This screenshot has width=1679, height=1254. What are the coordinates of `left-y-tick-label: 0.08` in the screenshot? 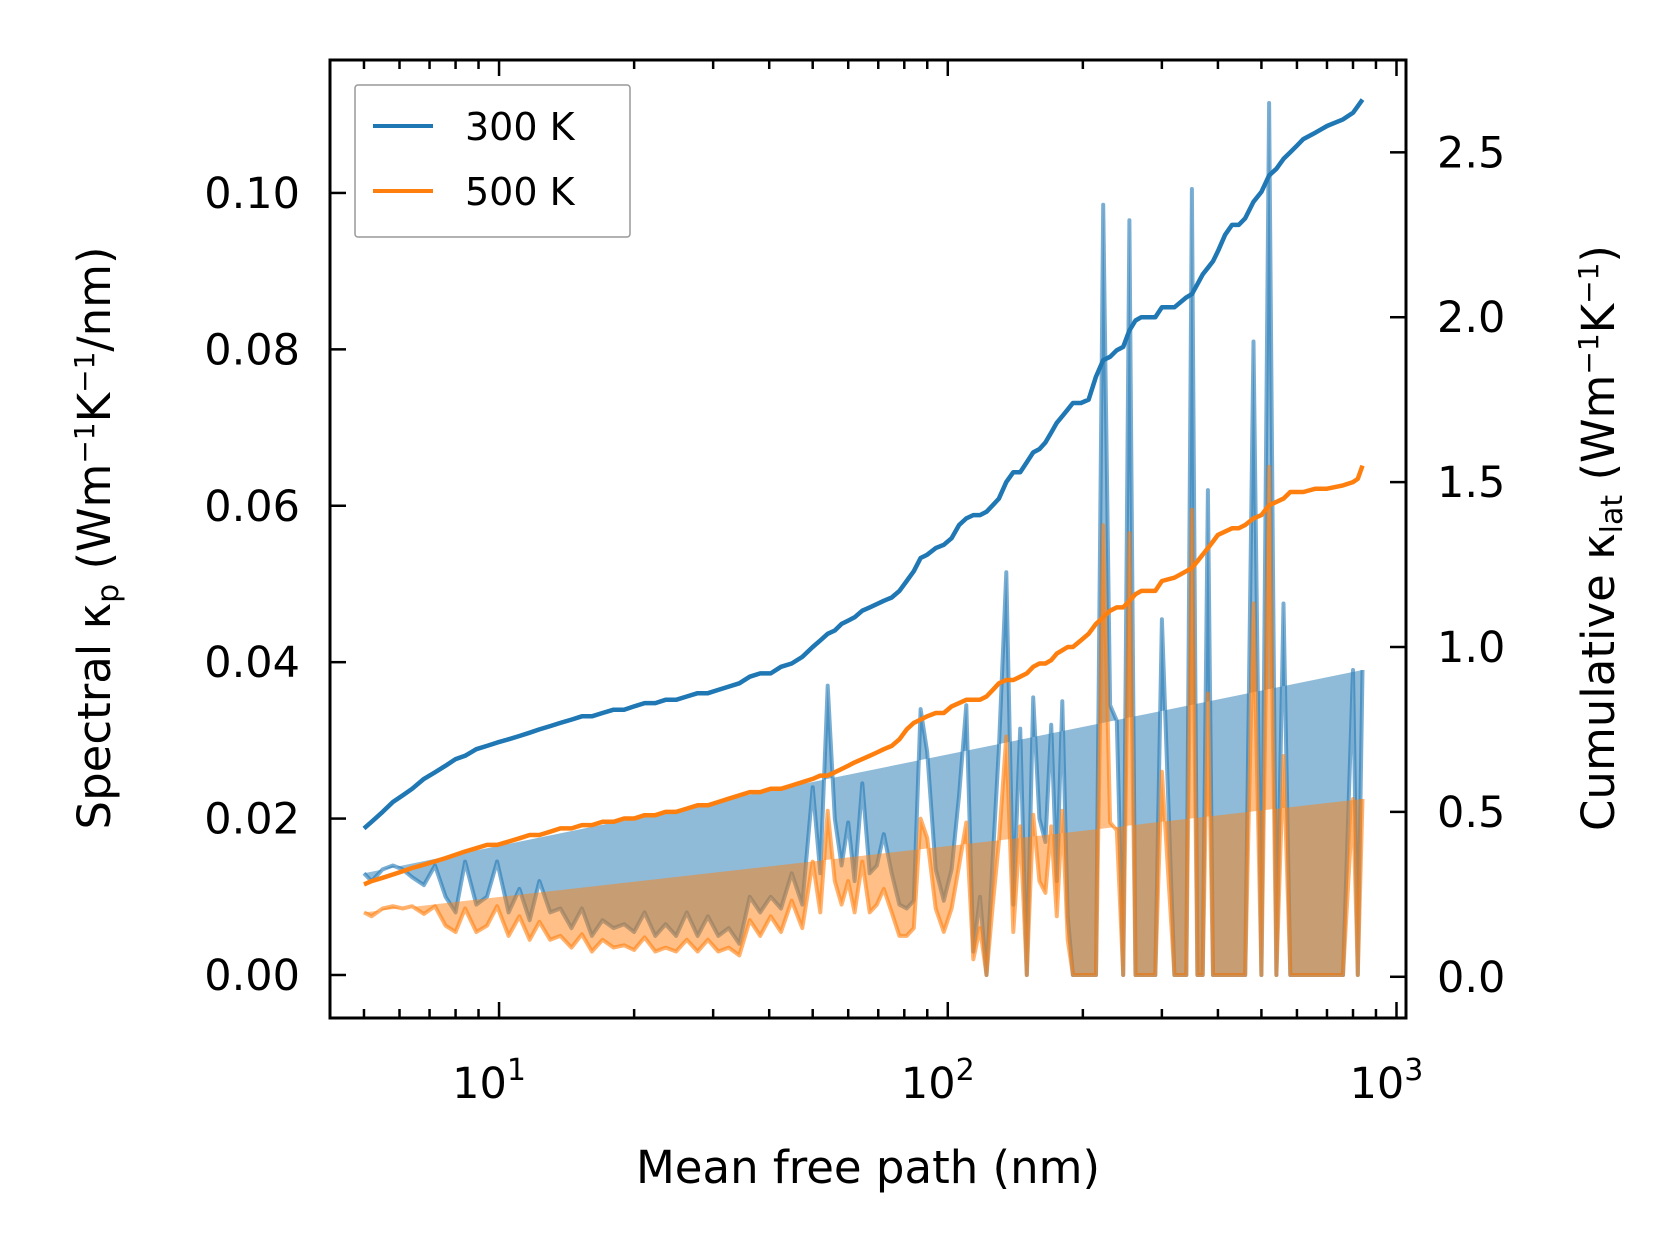 It's located at (252, 350).